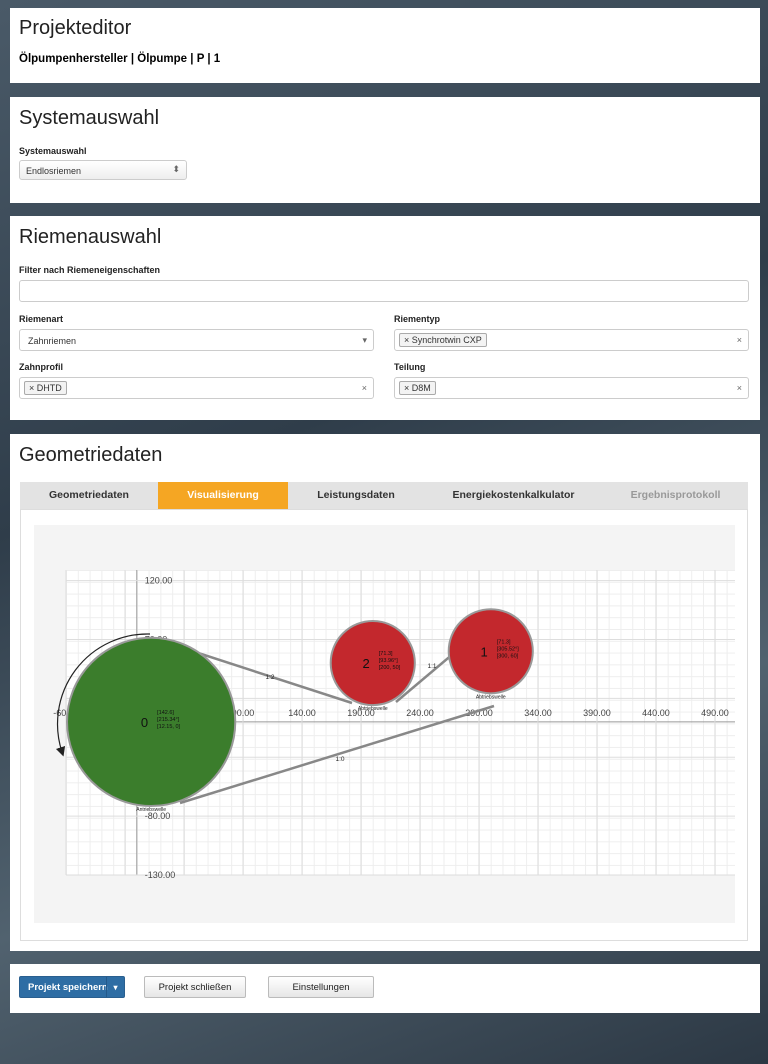 Image resolution: width=768 pixels, height=1064 pixels. I want to click on x-tick-label: 440.00, so click(656, 713).